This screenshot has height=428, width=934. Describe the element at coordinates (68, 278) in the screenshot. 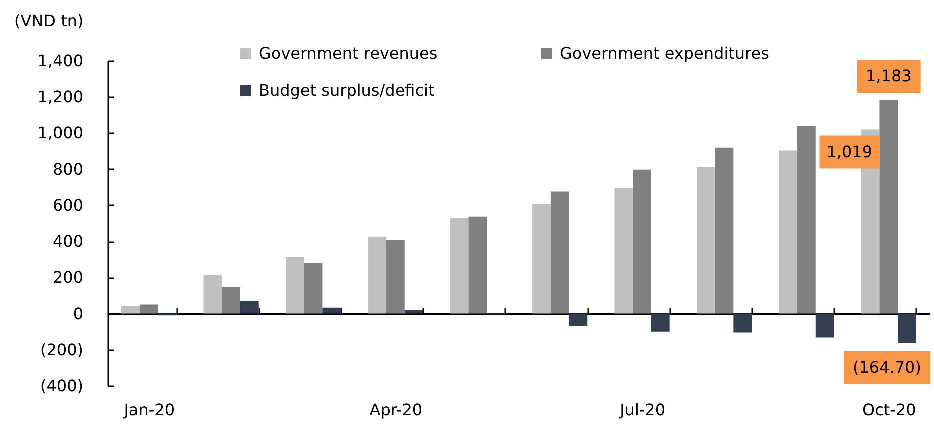

I see `y-tick-label: 200` at that location.